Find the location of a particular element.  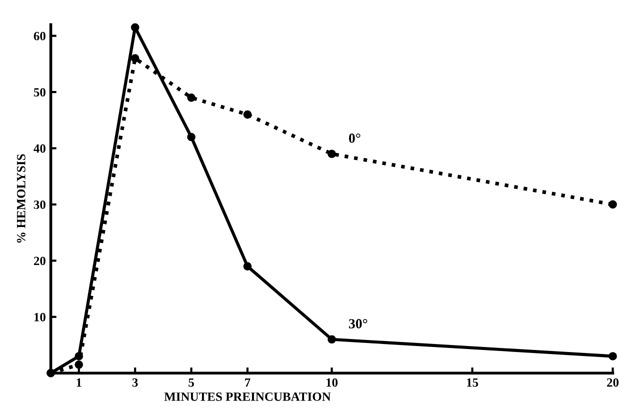

x-tick-label: 5 is located at coordinates (191, 382).